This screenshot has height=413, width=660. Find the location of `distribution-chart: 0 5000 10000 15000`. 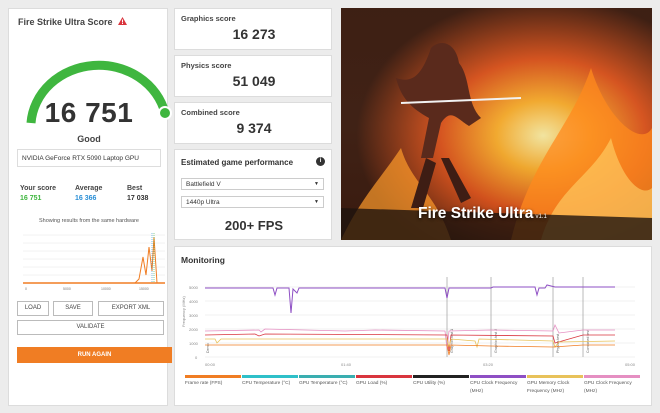

distribution-chart: 0 5000 10000 15000 is located at coordinates (94, 262).